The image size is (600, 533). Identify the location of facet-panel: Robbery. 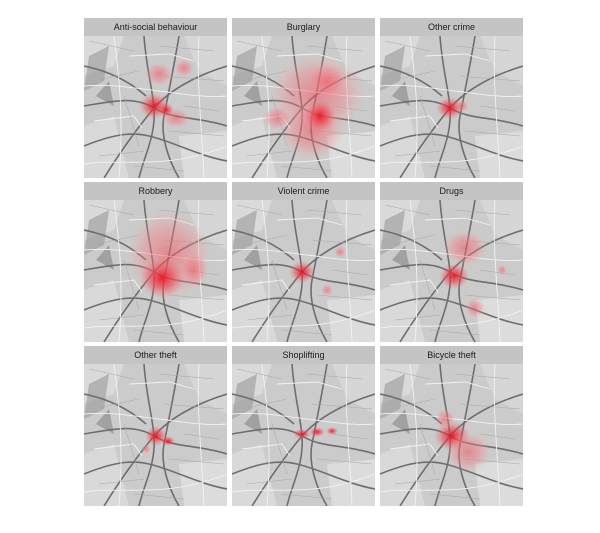
(155, 262).